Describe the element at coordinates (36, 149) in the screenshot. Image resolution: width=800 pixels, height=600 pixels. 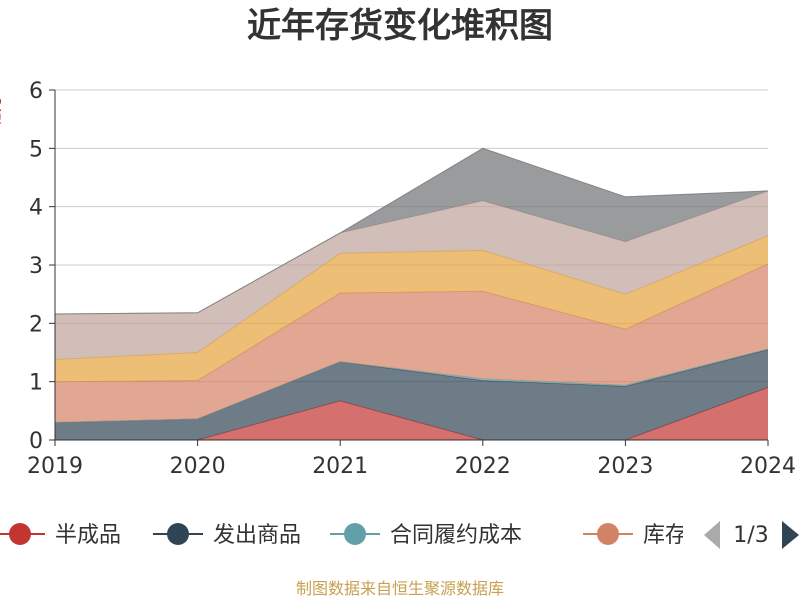
I see `y-tick-label: 5` at that location.